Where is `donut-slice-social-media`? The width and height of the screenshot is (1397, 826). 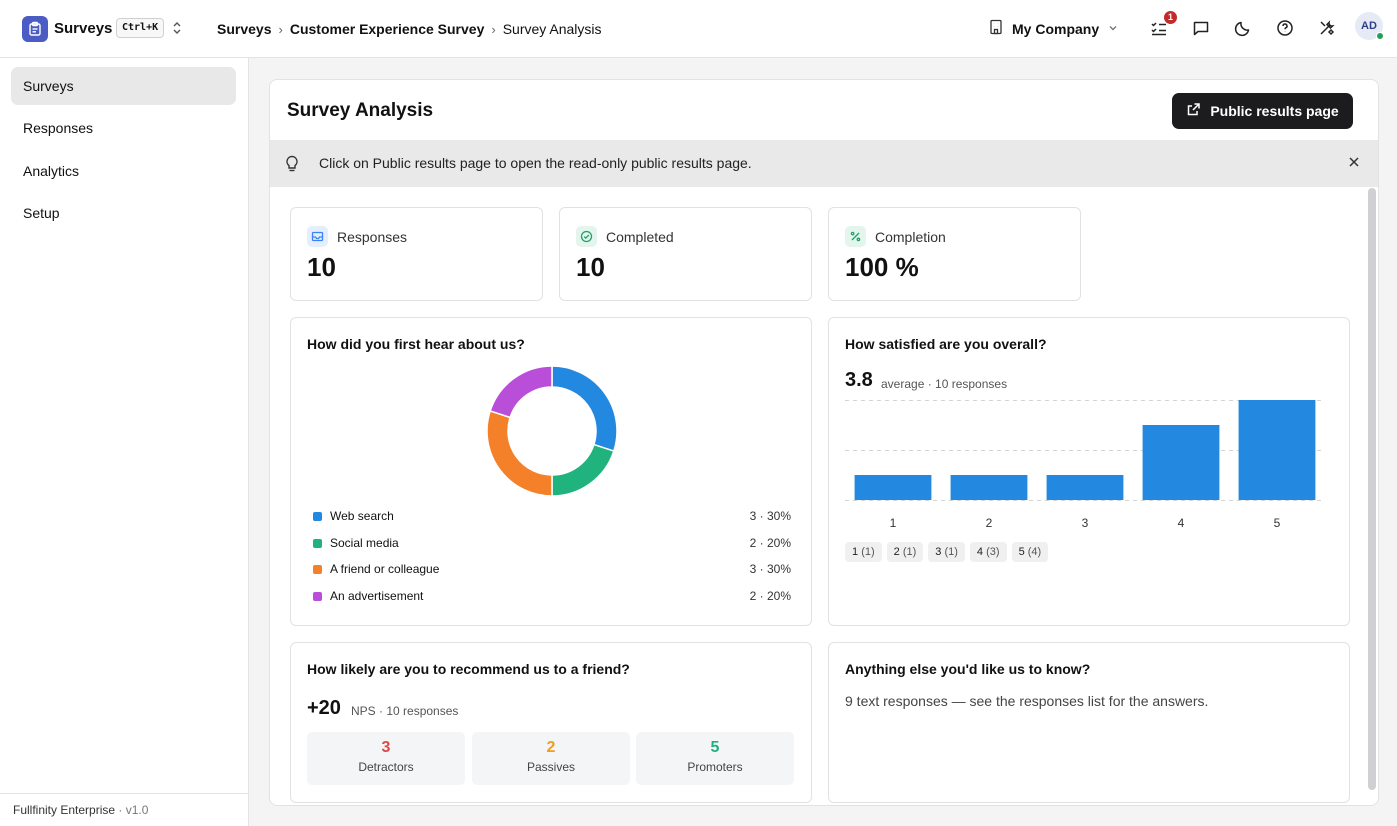 donut-slice-social-media is located at coordinates (583, 470).